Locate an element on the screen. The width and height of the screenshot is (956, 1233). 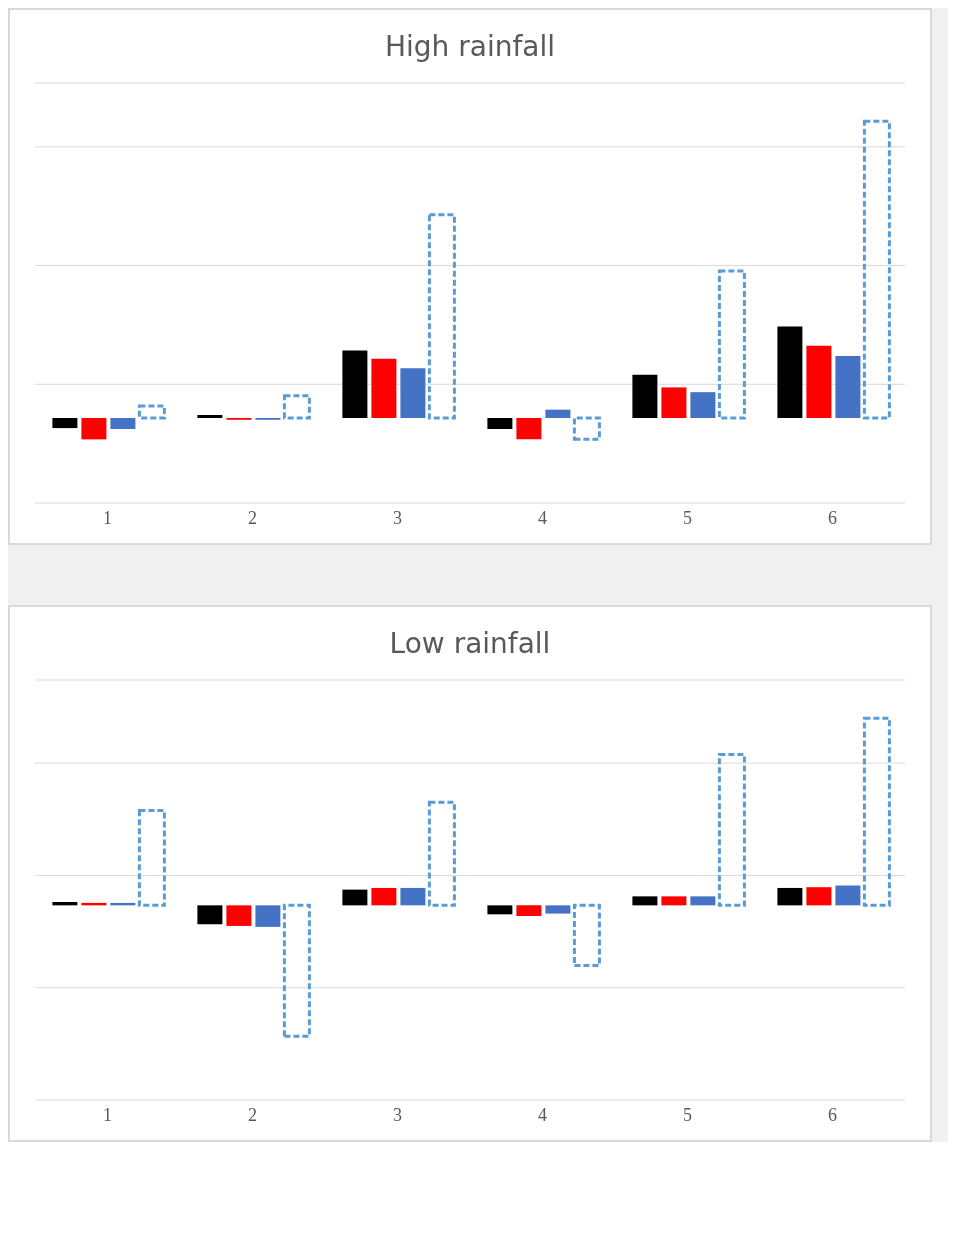
chart-title: Low rainfall is located at coordinates (470, 643).